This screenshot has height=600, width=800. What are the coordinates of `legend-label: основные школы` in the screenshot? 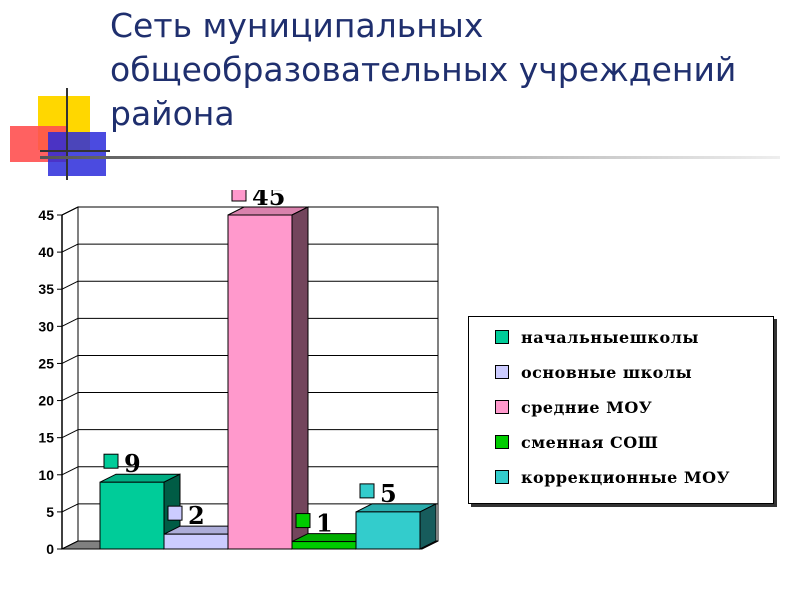 It's located at (607, 372).